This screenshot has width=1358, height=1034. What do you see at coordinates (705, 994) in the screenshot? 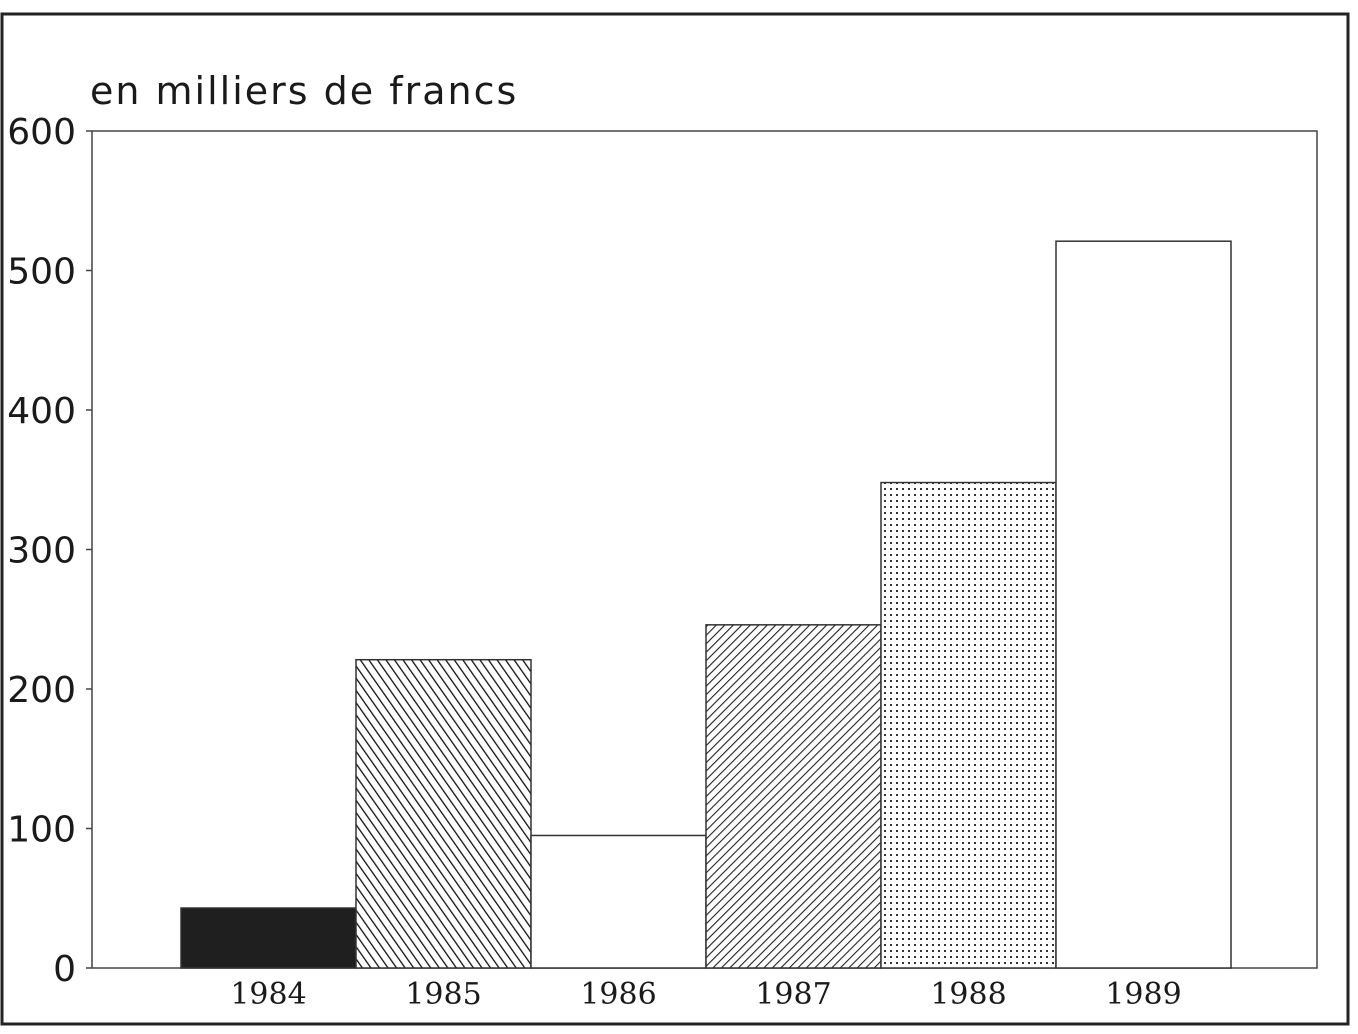
I see `x-axis-ticks: 1984 1985 1986 1987 1988 1989` at bounding box center [705, 994].